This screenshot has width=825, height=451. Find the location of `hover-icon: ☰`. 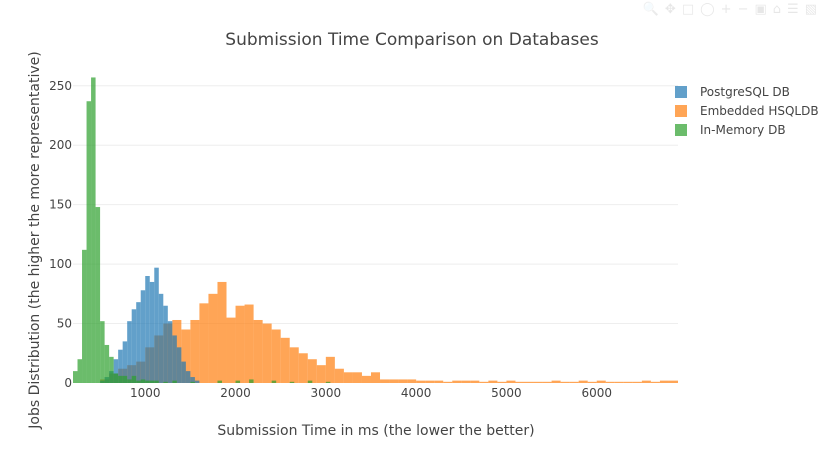

hover-icon: ☰ is located at coordinates (793, 9).